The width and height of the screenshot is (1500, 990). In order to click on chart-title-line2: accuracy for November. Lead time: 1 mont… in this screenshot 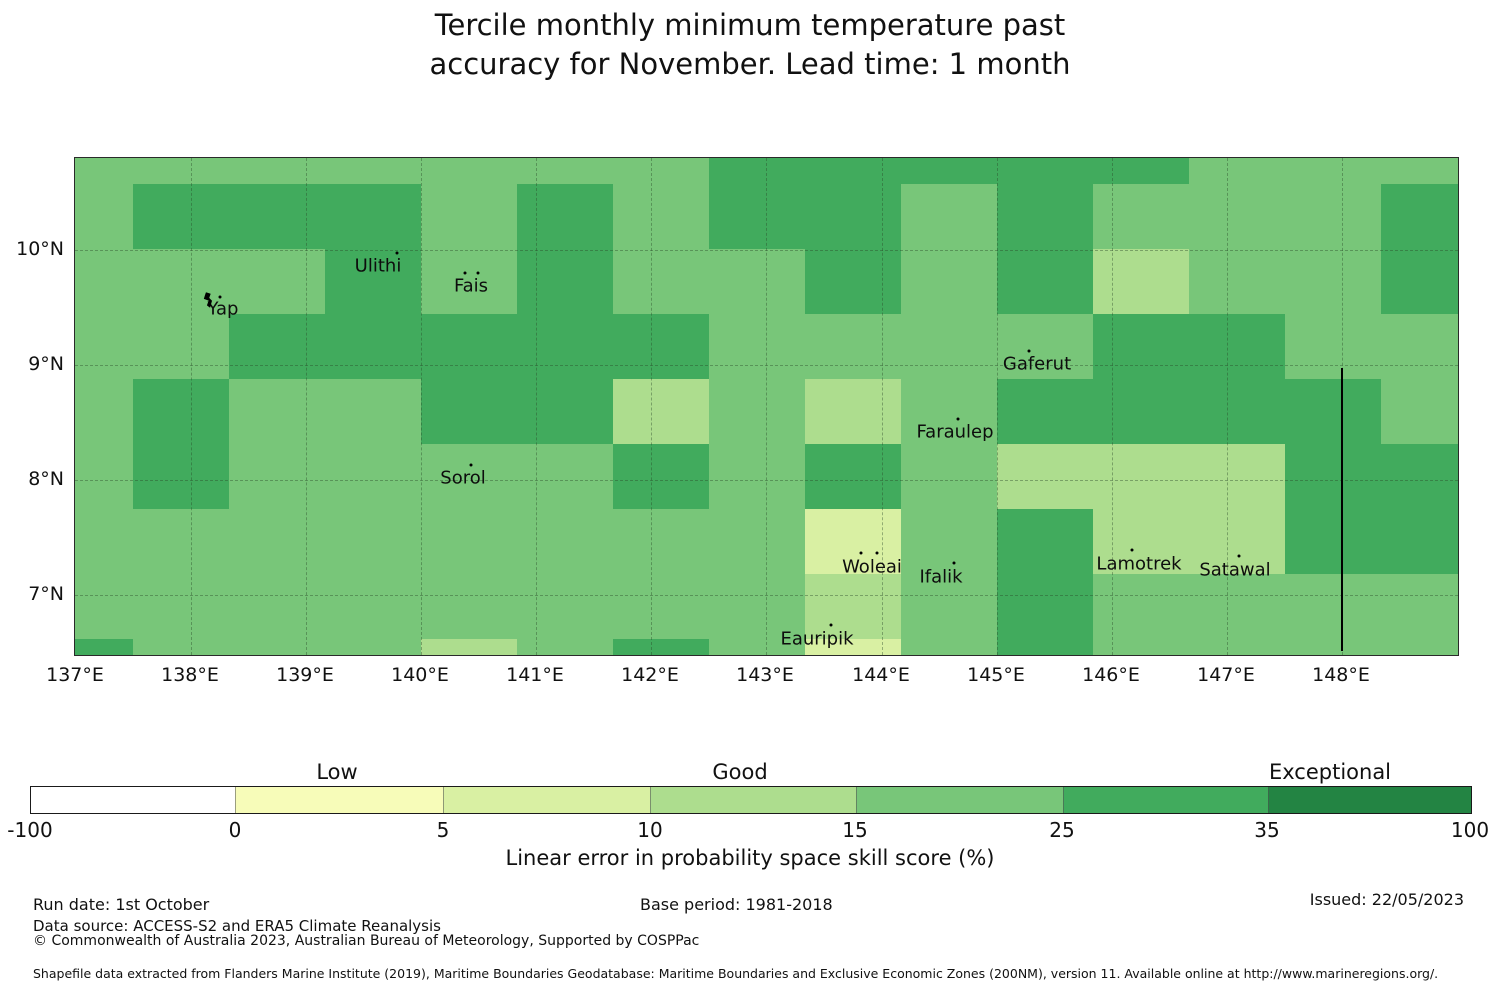, I will do `click(750, 64)`.